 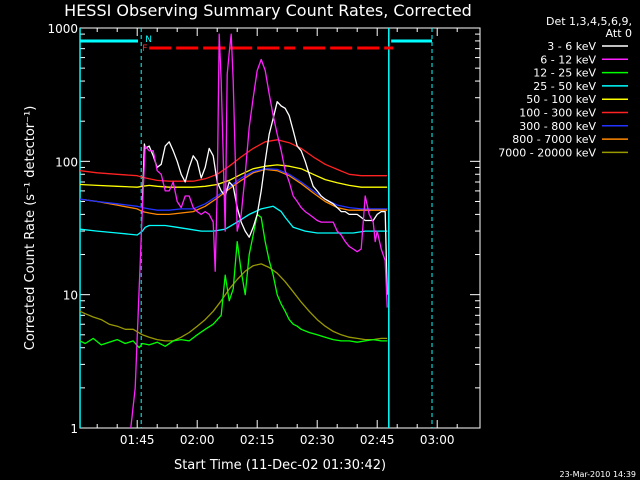 What do you see at coordinates (66, 162) in the screenshot?
I see `y-tick-label: 100` at bounding box center [66, 162].